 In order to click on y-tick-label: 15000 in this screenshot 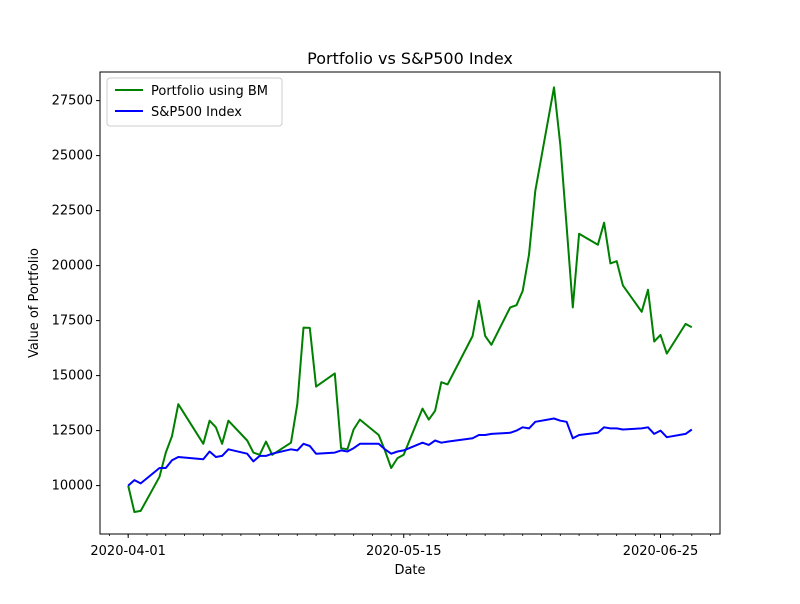, I will do `click(72, 376)`.